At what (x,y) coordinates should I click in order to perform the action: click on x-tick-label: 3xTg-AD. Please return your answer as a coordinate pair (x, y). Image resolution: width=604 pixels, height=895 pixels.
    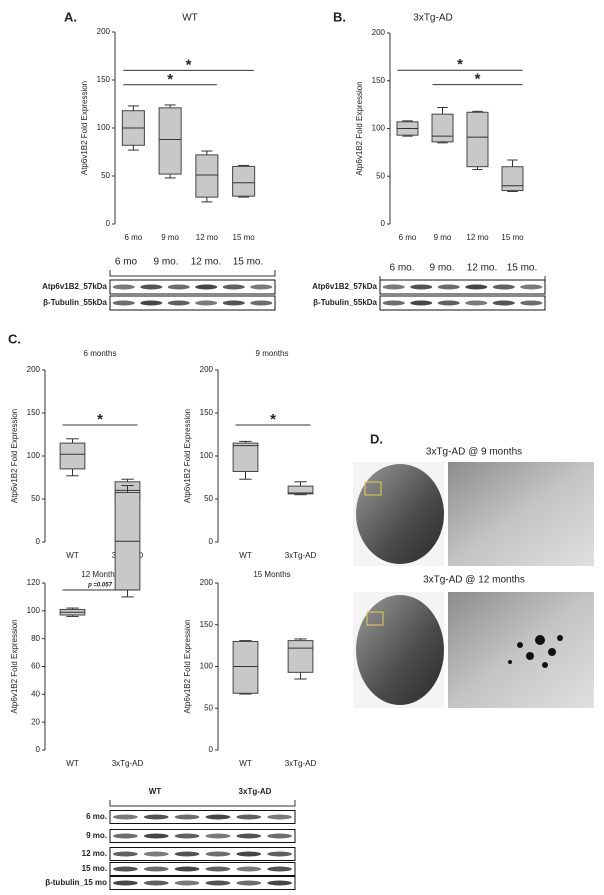
    Looking at the image, I should click on (301, 555).